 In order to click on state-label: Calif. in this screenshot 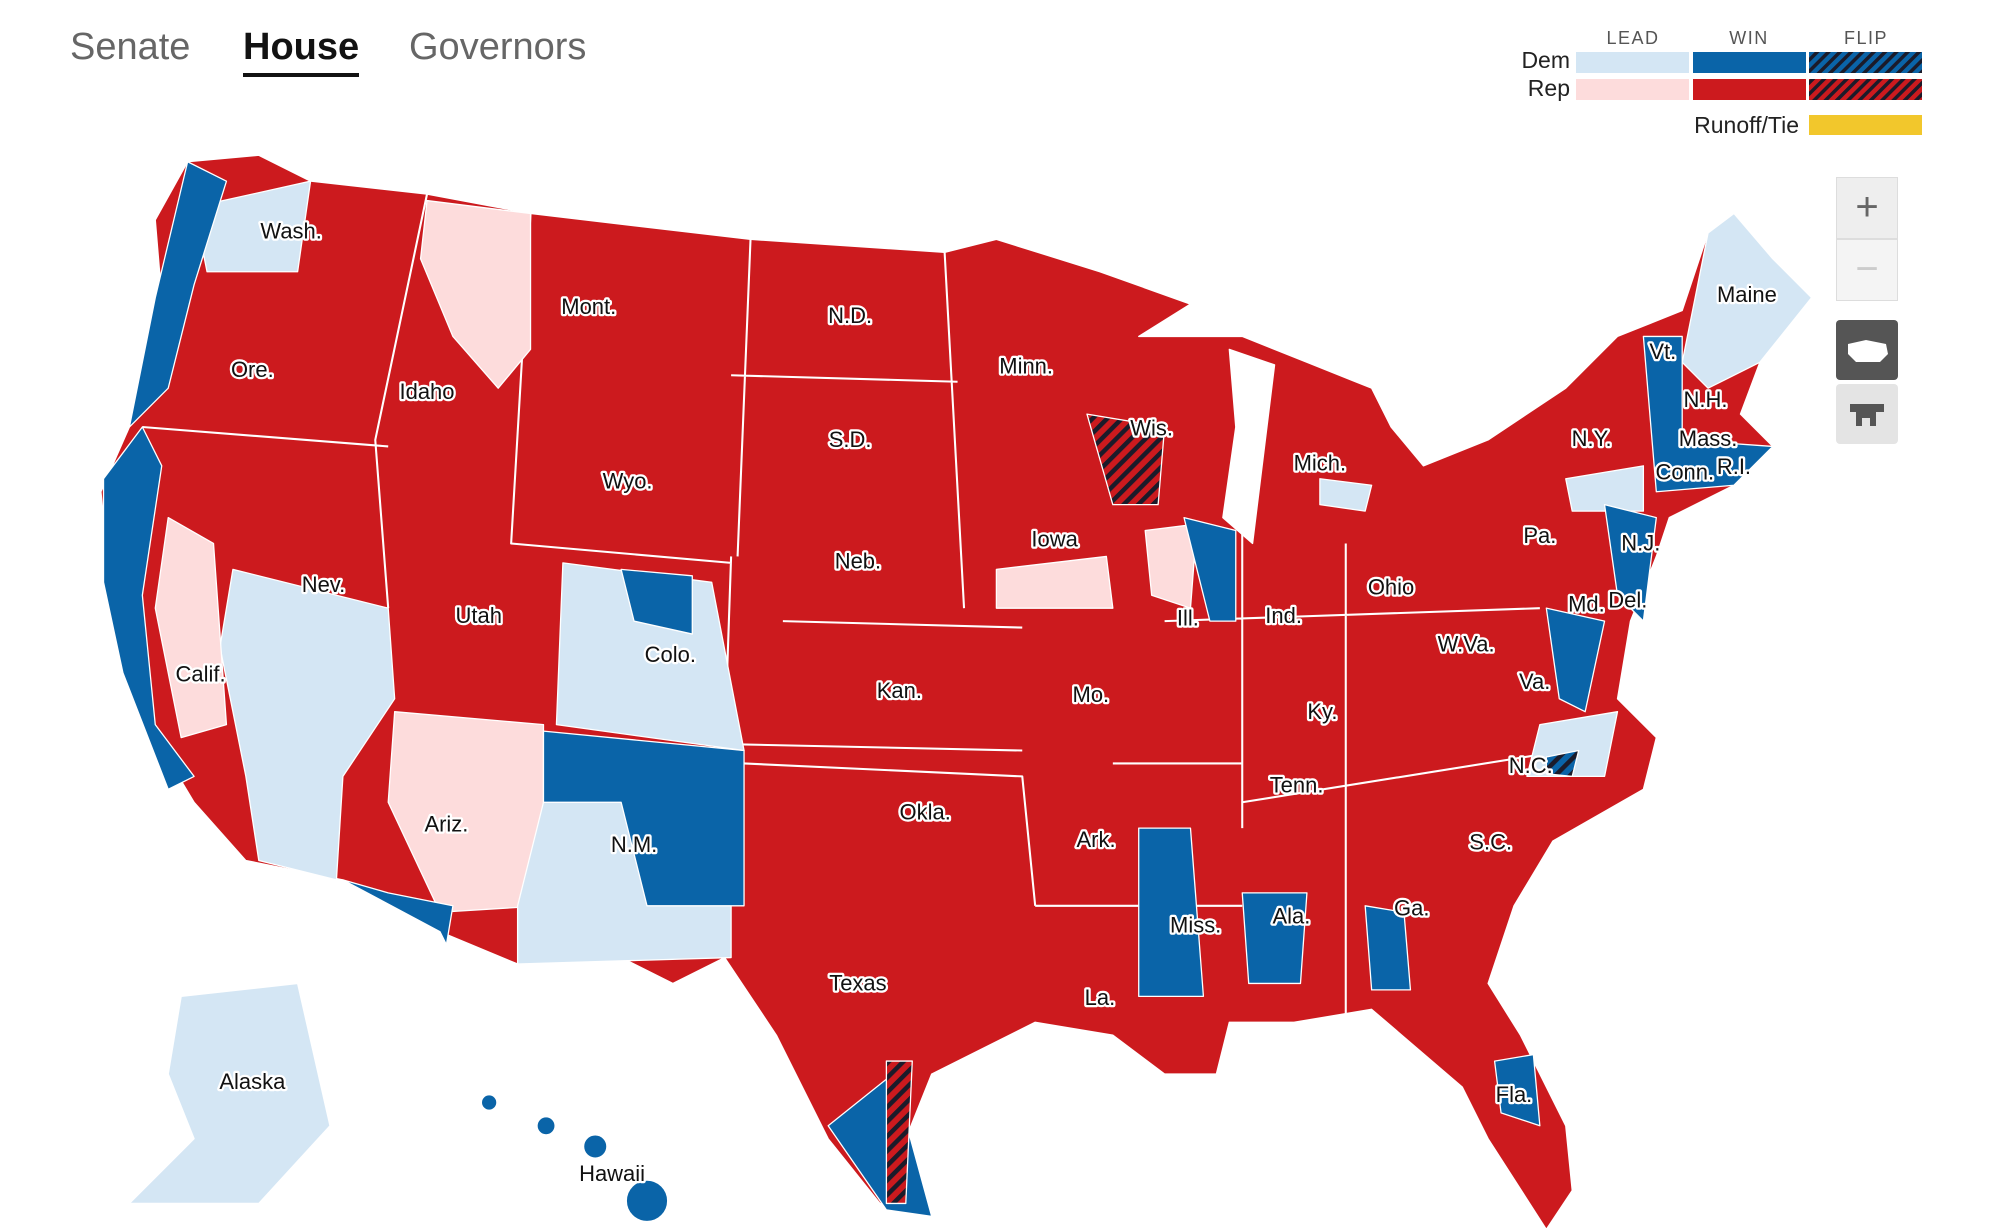, I will do `click(201, 673)`.